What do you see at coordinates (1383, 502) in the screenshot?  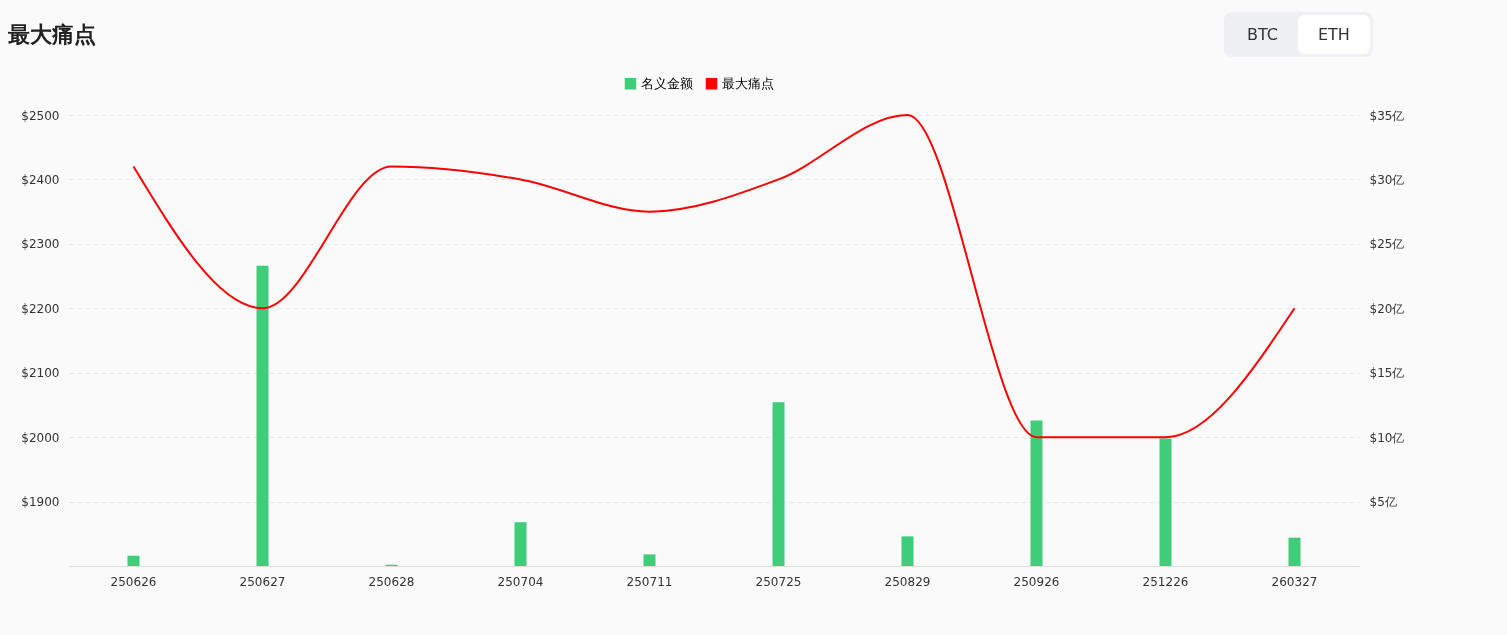 I see `y2-tick-label: $5亿` at bounding box center [1383, 502].